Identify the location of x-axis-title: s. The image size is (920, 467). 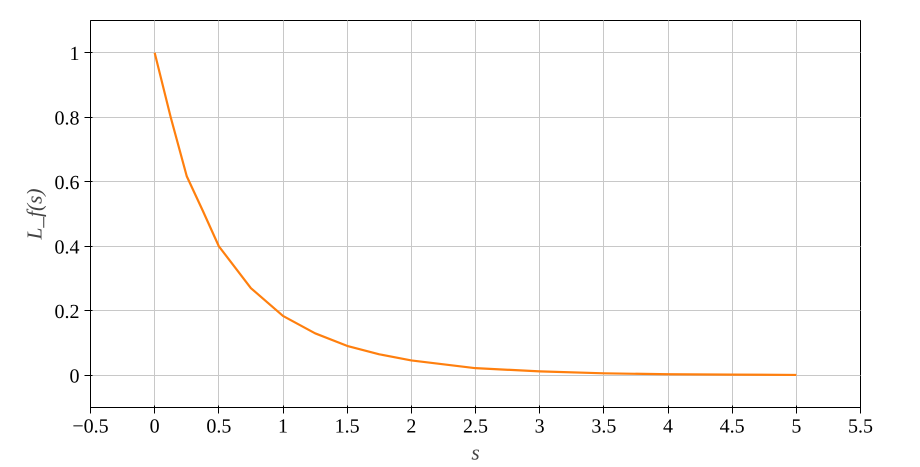
(475, 452).